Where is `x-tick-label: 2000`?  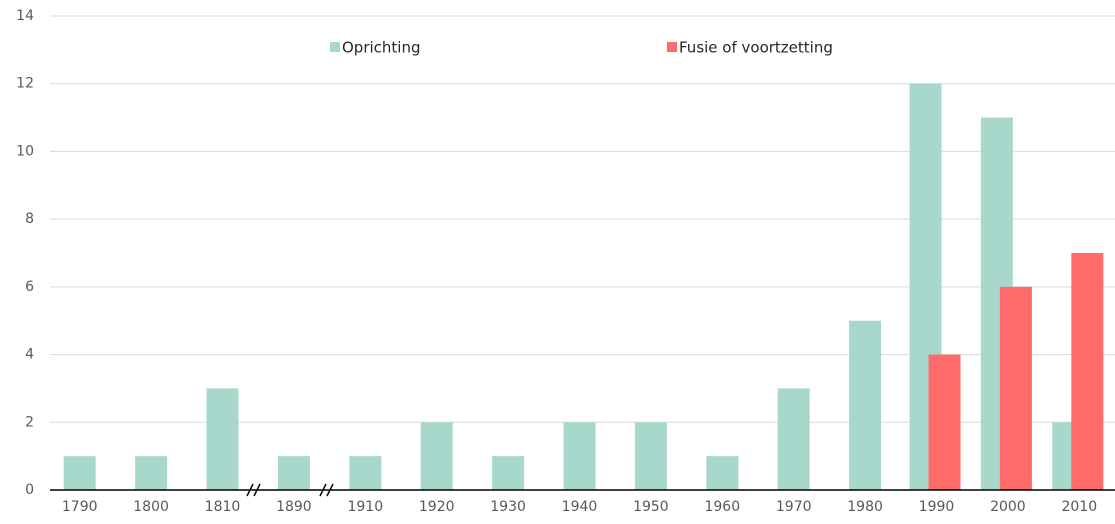
x-tick-label: 2000 is located at coordinates (1008, 507).